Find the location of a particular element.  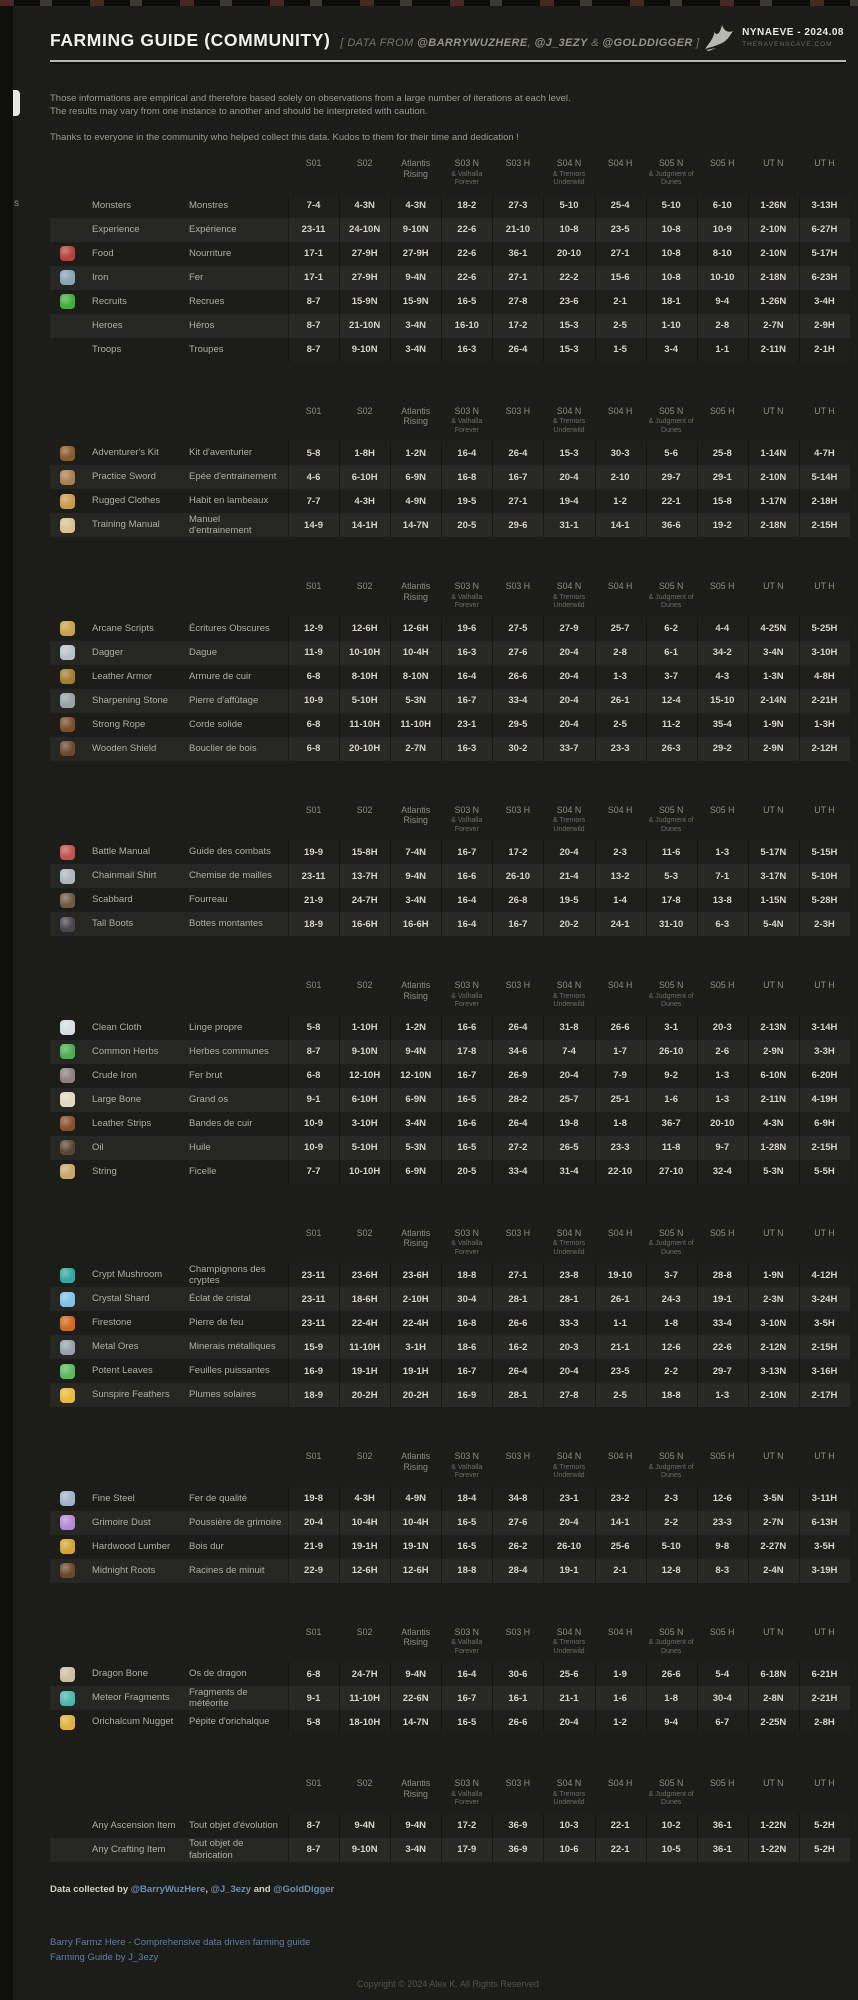

value-cell: 16-5 is located at coordinates (466, 302).